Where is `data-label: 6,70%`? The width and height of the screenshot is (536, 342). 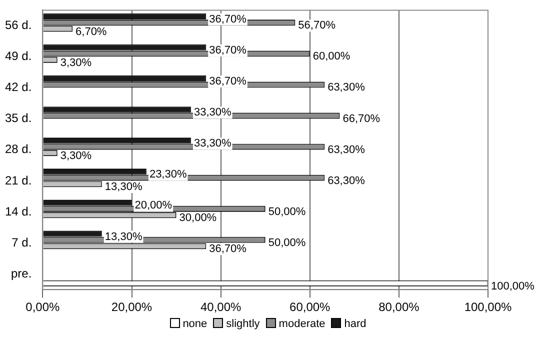 data-label: 6,70% is located at coordinates (91, 32).